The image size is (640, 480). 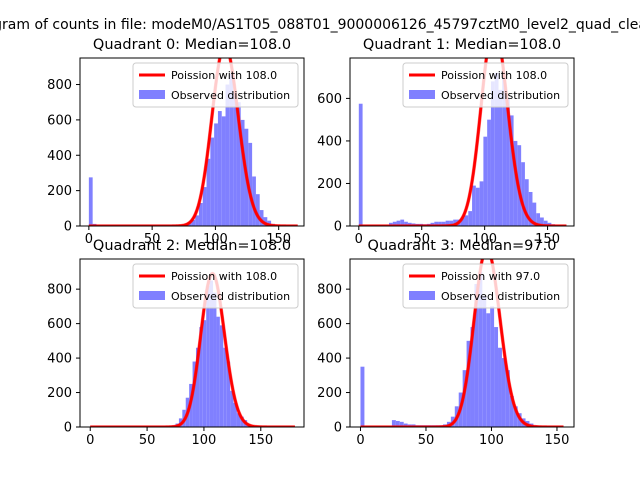 What do you see at coordinates (278, 239) in the screenshot?
I see `x-tick-label: 150` at bounding box center [278, 239].